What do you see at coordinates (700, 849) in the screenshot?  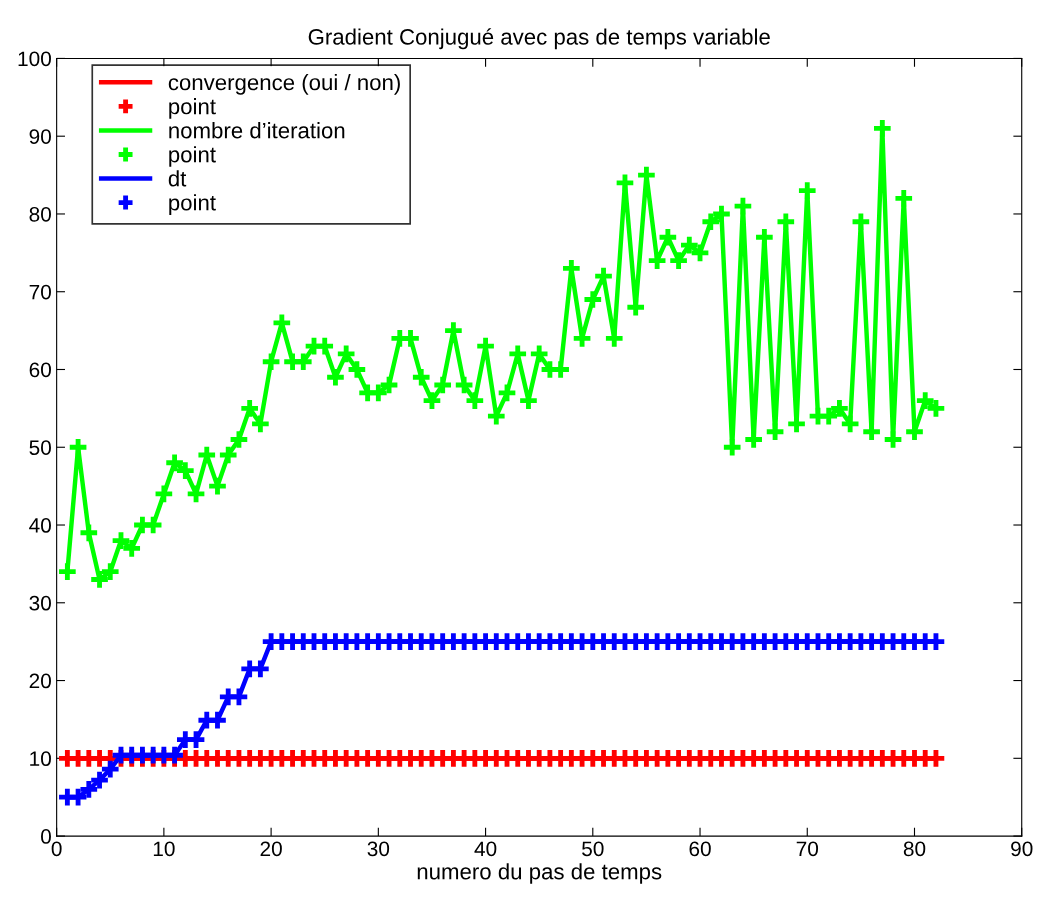 I see `x-tick-label: 60` at bounding box center [700, 849].